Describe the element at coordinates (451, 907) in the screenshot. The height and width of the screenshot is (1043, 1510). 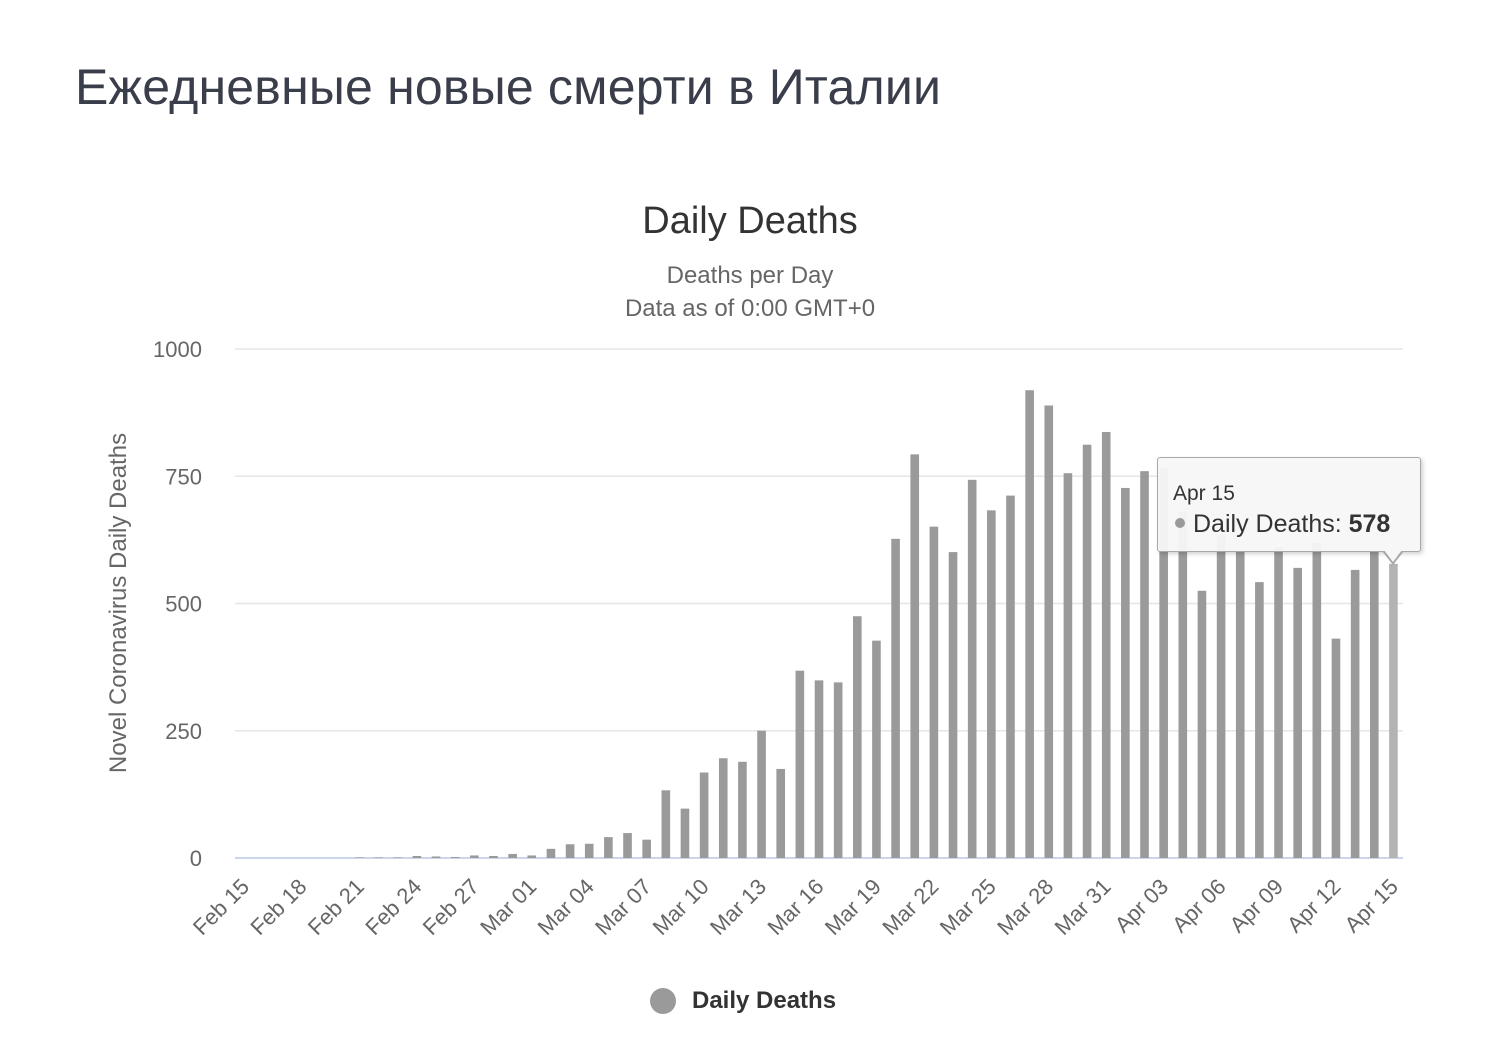
I see `x-tick-label: Feb 27` at that location.